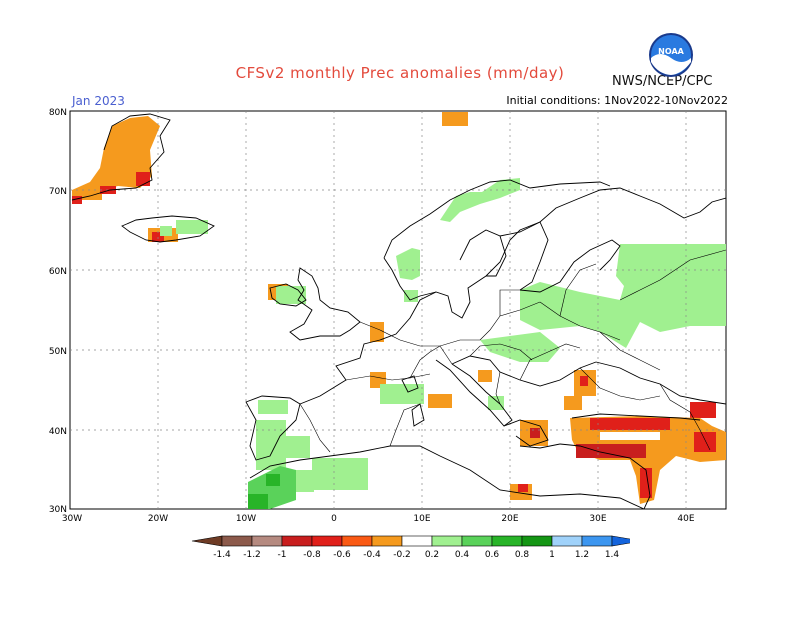  I want to click on colorbar-label: -1.4, so click(222, 555).